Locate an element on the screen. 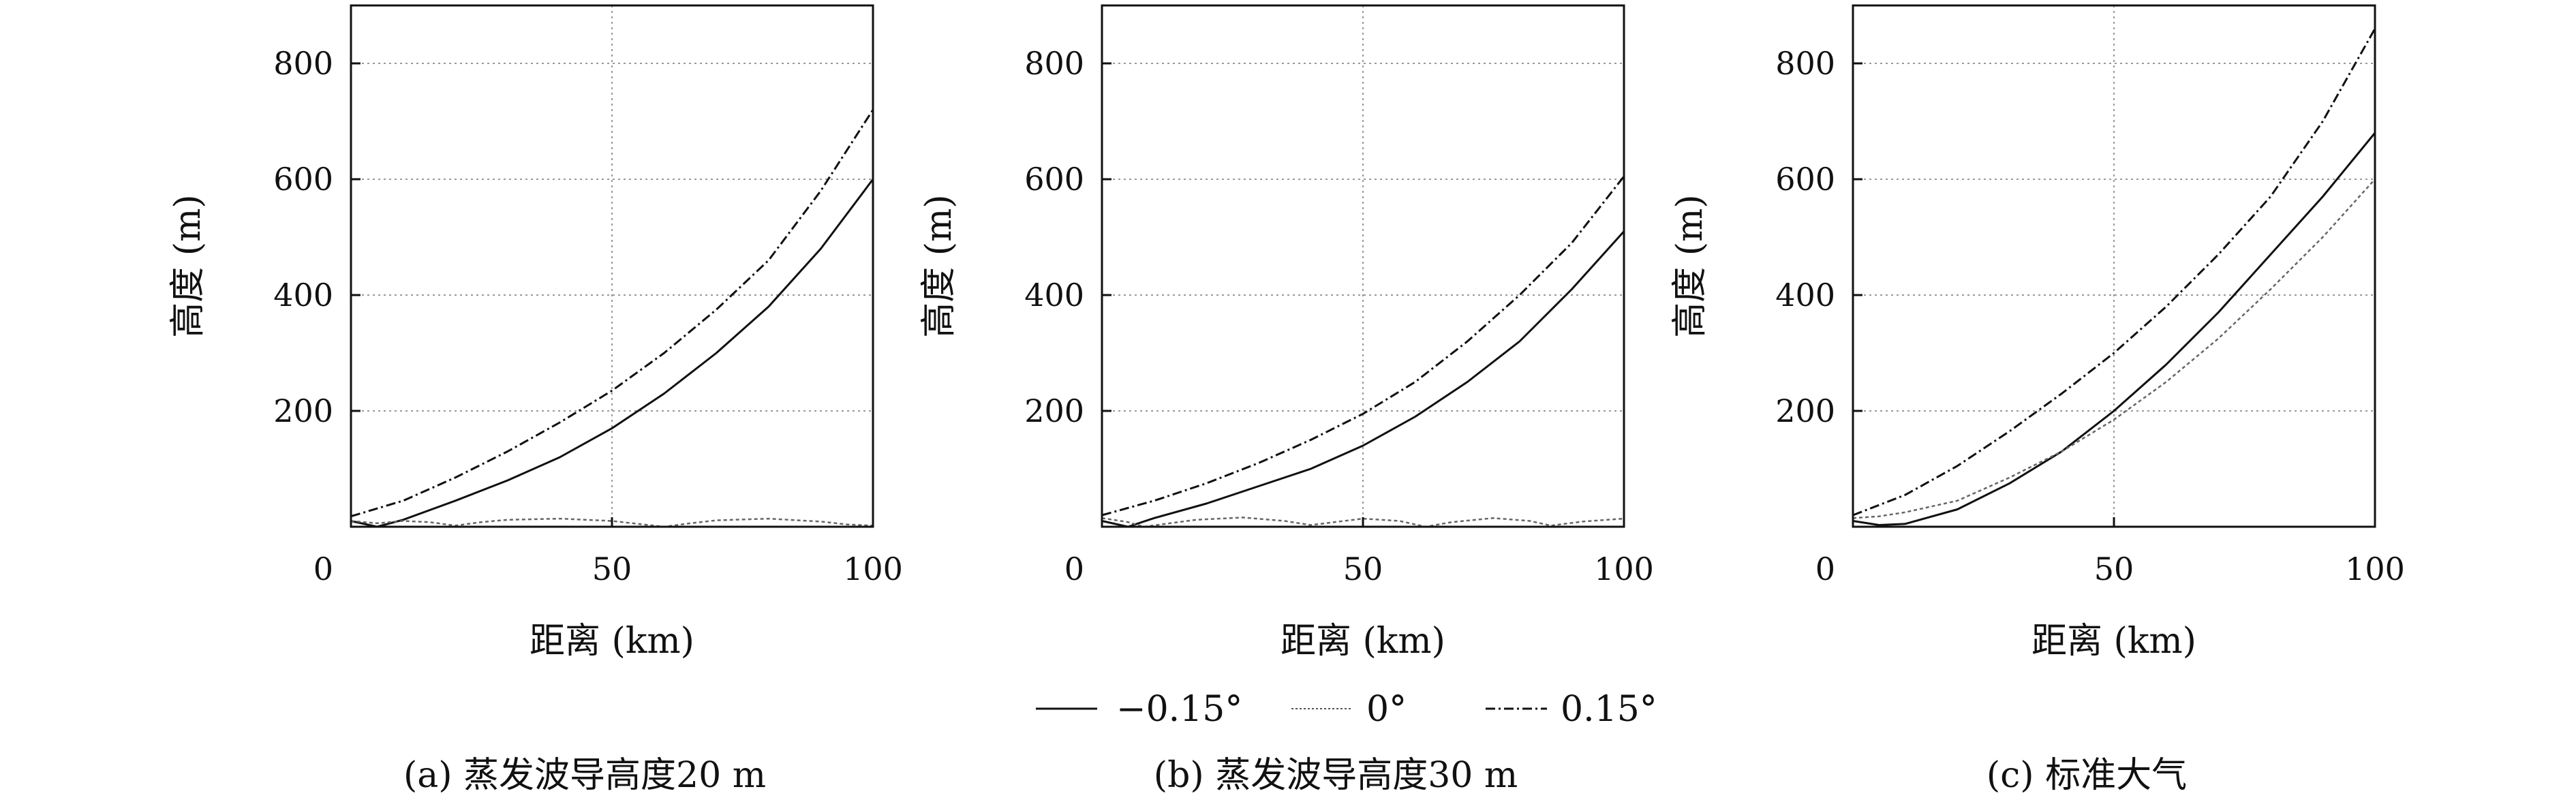  legend-label-neg: −0.15° is located at coordinates (1179, 709).